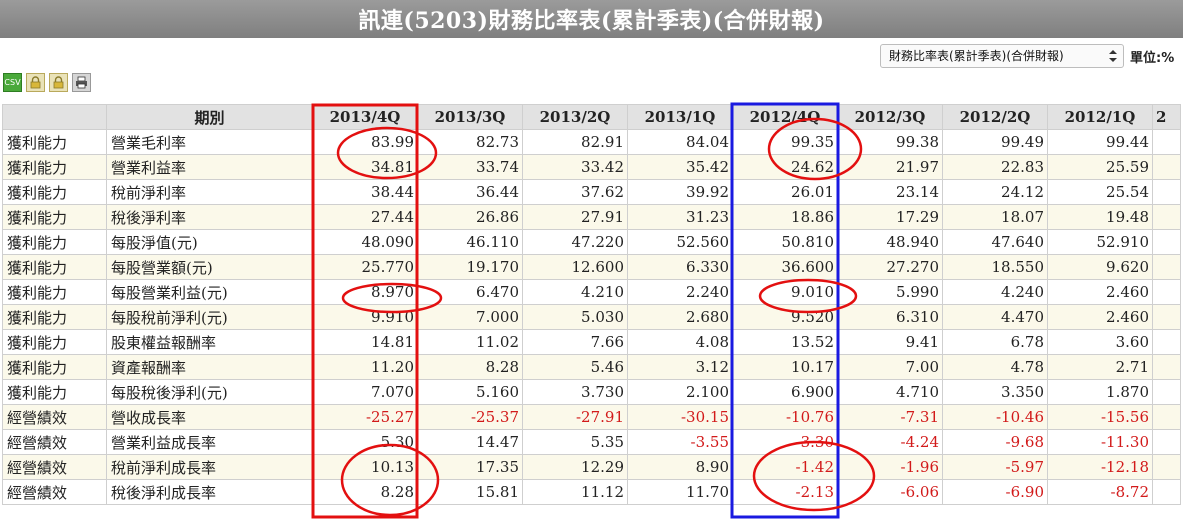 Image resolution: width=1183 pixels, height=519 pixels. What do you see at coordinates (995, 217) in the screenshot?
I see `table-cell: 18.07` at bounding box center [995, 217].